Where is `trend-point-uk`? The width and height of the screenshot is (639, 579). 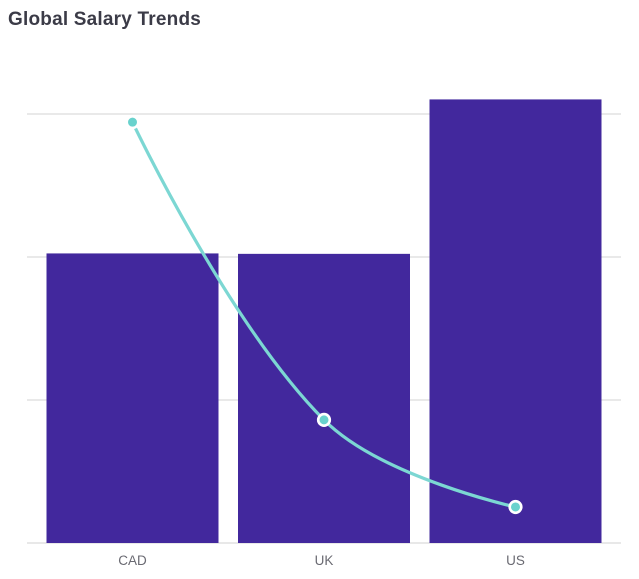
trend-point-uk is located at coordinates (324, 419).